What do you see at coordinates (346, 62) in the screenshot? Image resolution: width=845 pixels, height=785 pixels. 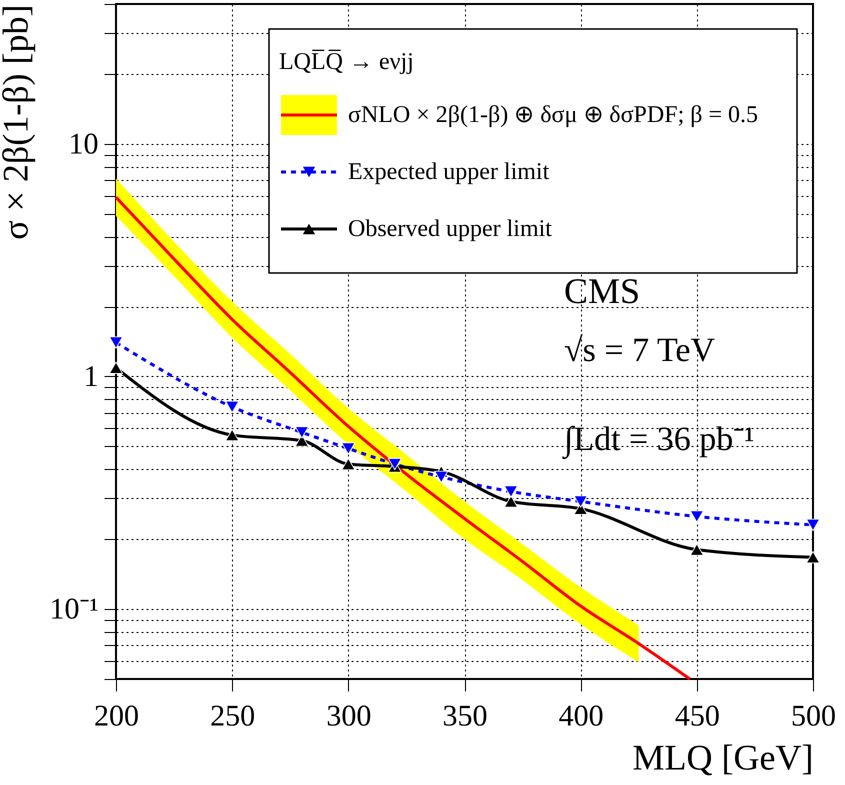 I see `legend-title: LQL̅Q̅ → eνjj` at bounding box center [346, 62].